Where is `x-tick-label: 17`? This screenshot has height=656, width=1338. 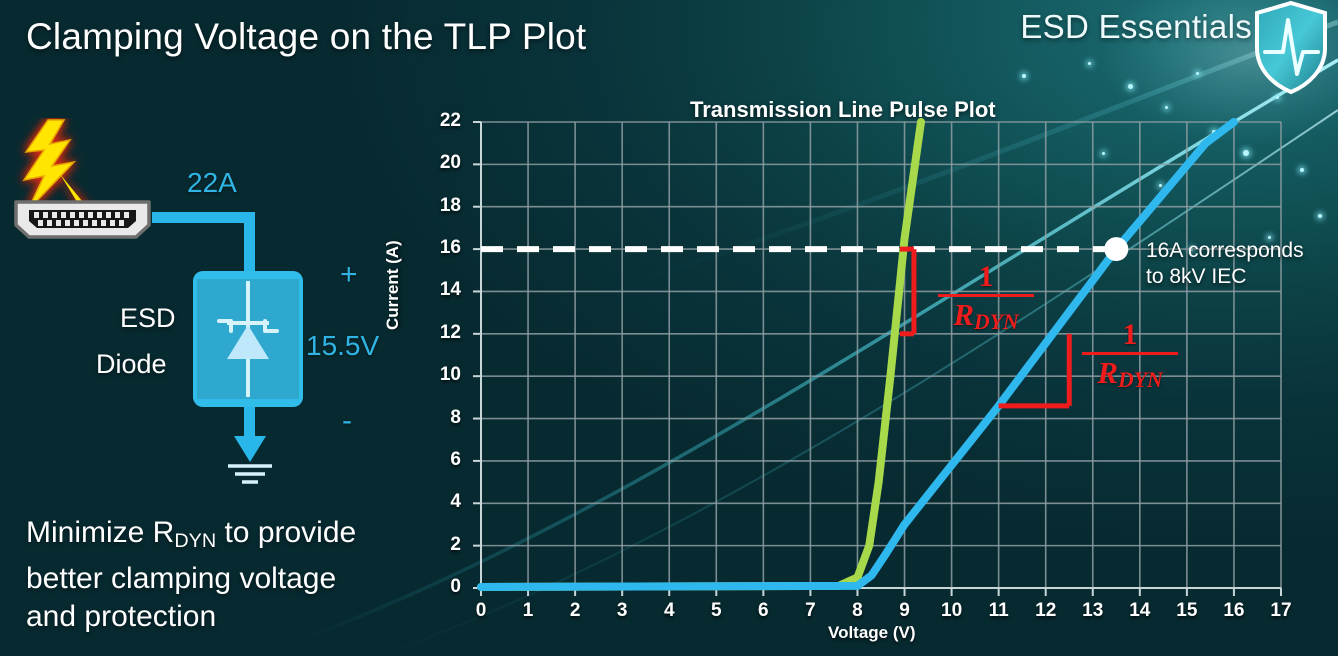
x-tick-label: 17 is located at coordinates (1281, 610).